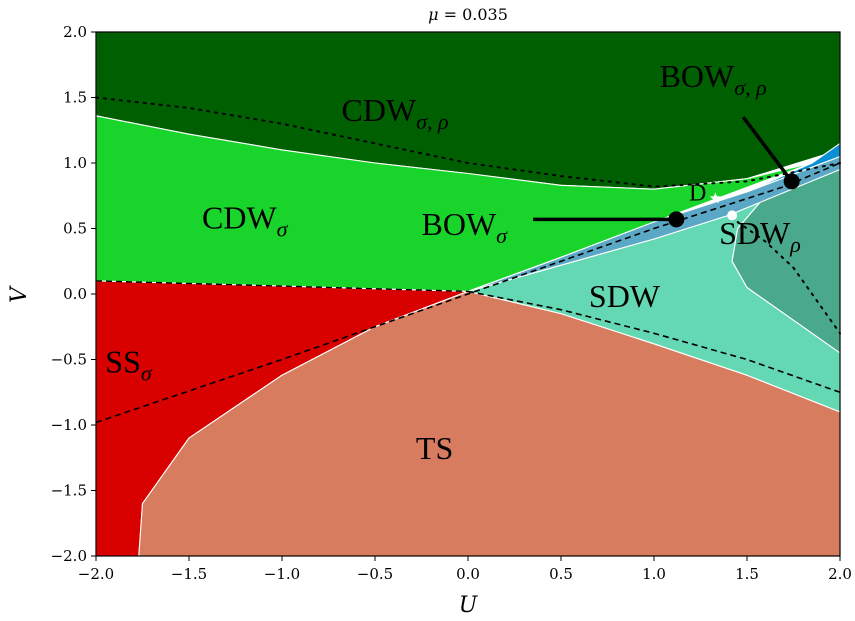 The height and width of the screenshot is (621, 855). Describe the element at coordinates (75, 98) in the screenshot. I see `y-tick-label: 1.5` at that location.